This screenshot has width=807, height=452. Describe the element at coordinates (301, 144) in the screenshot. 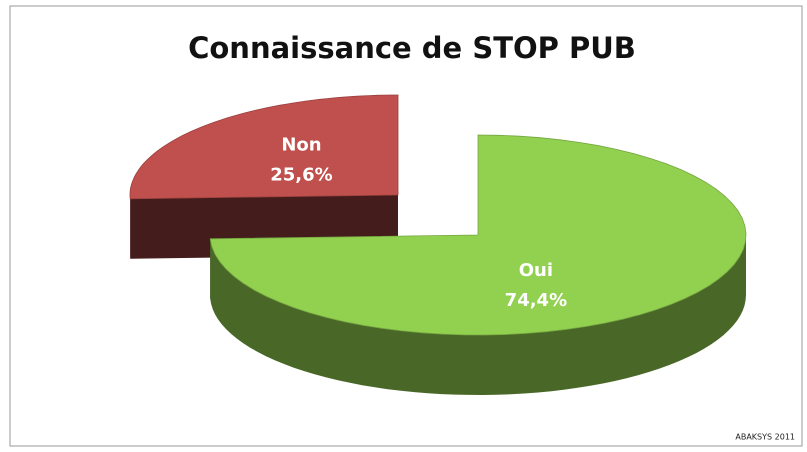

I see `slice-label: Non` at that location.